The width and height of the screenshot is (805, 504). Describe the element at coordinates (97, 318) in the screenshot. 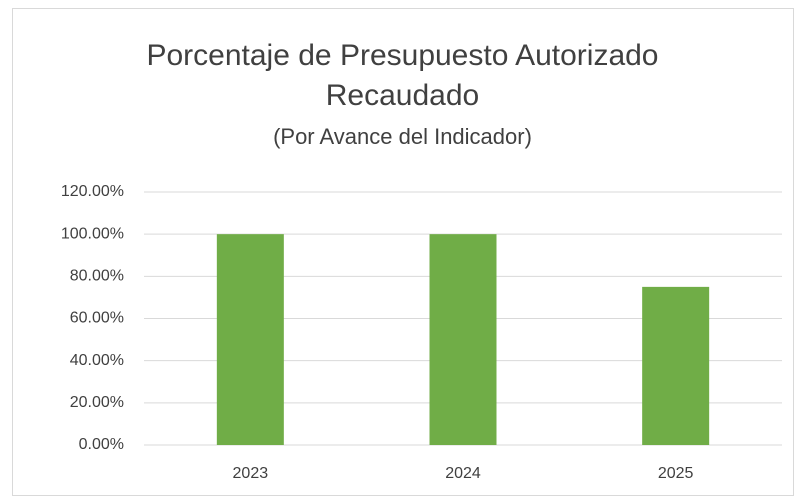

I see `y-tick-label: 60.00%` at that location.